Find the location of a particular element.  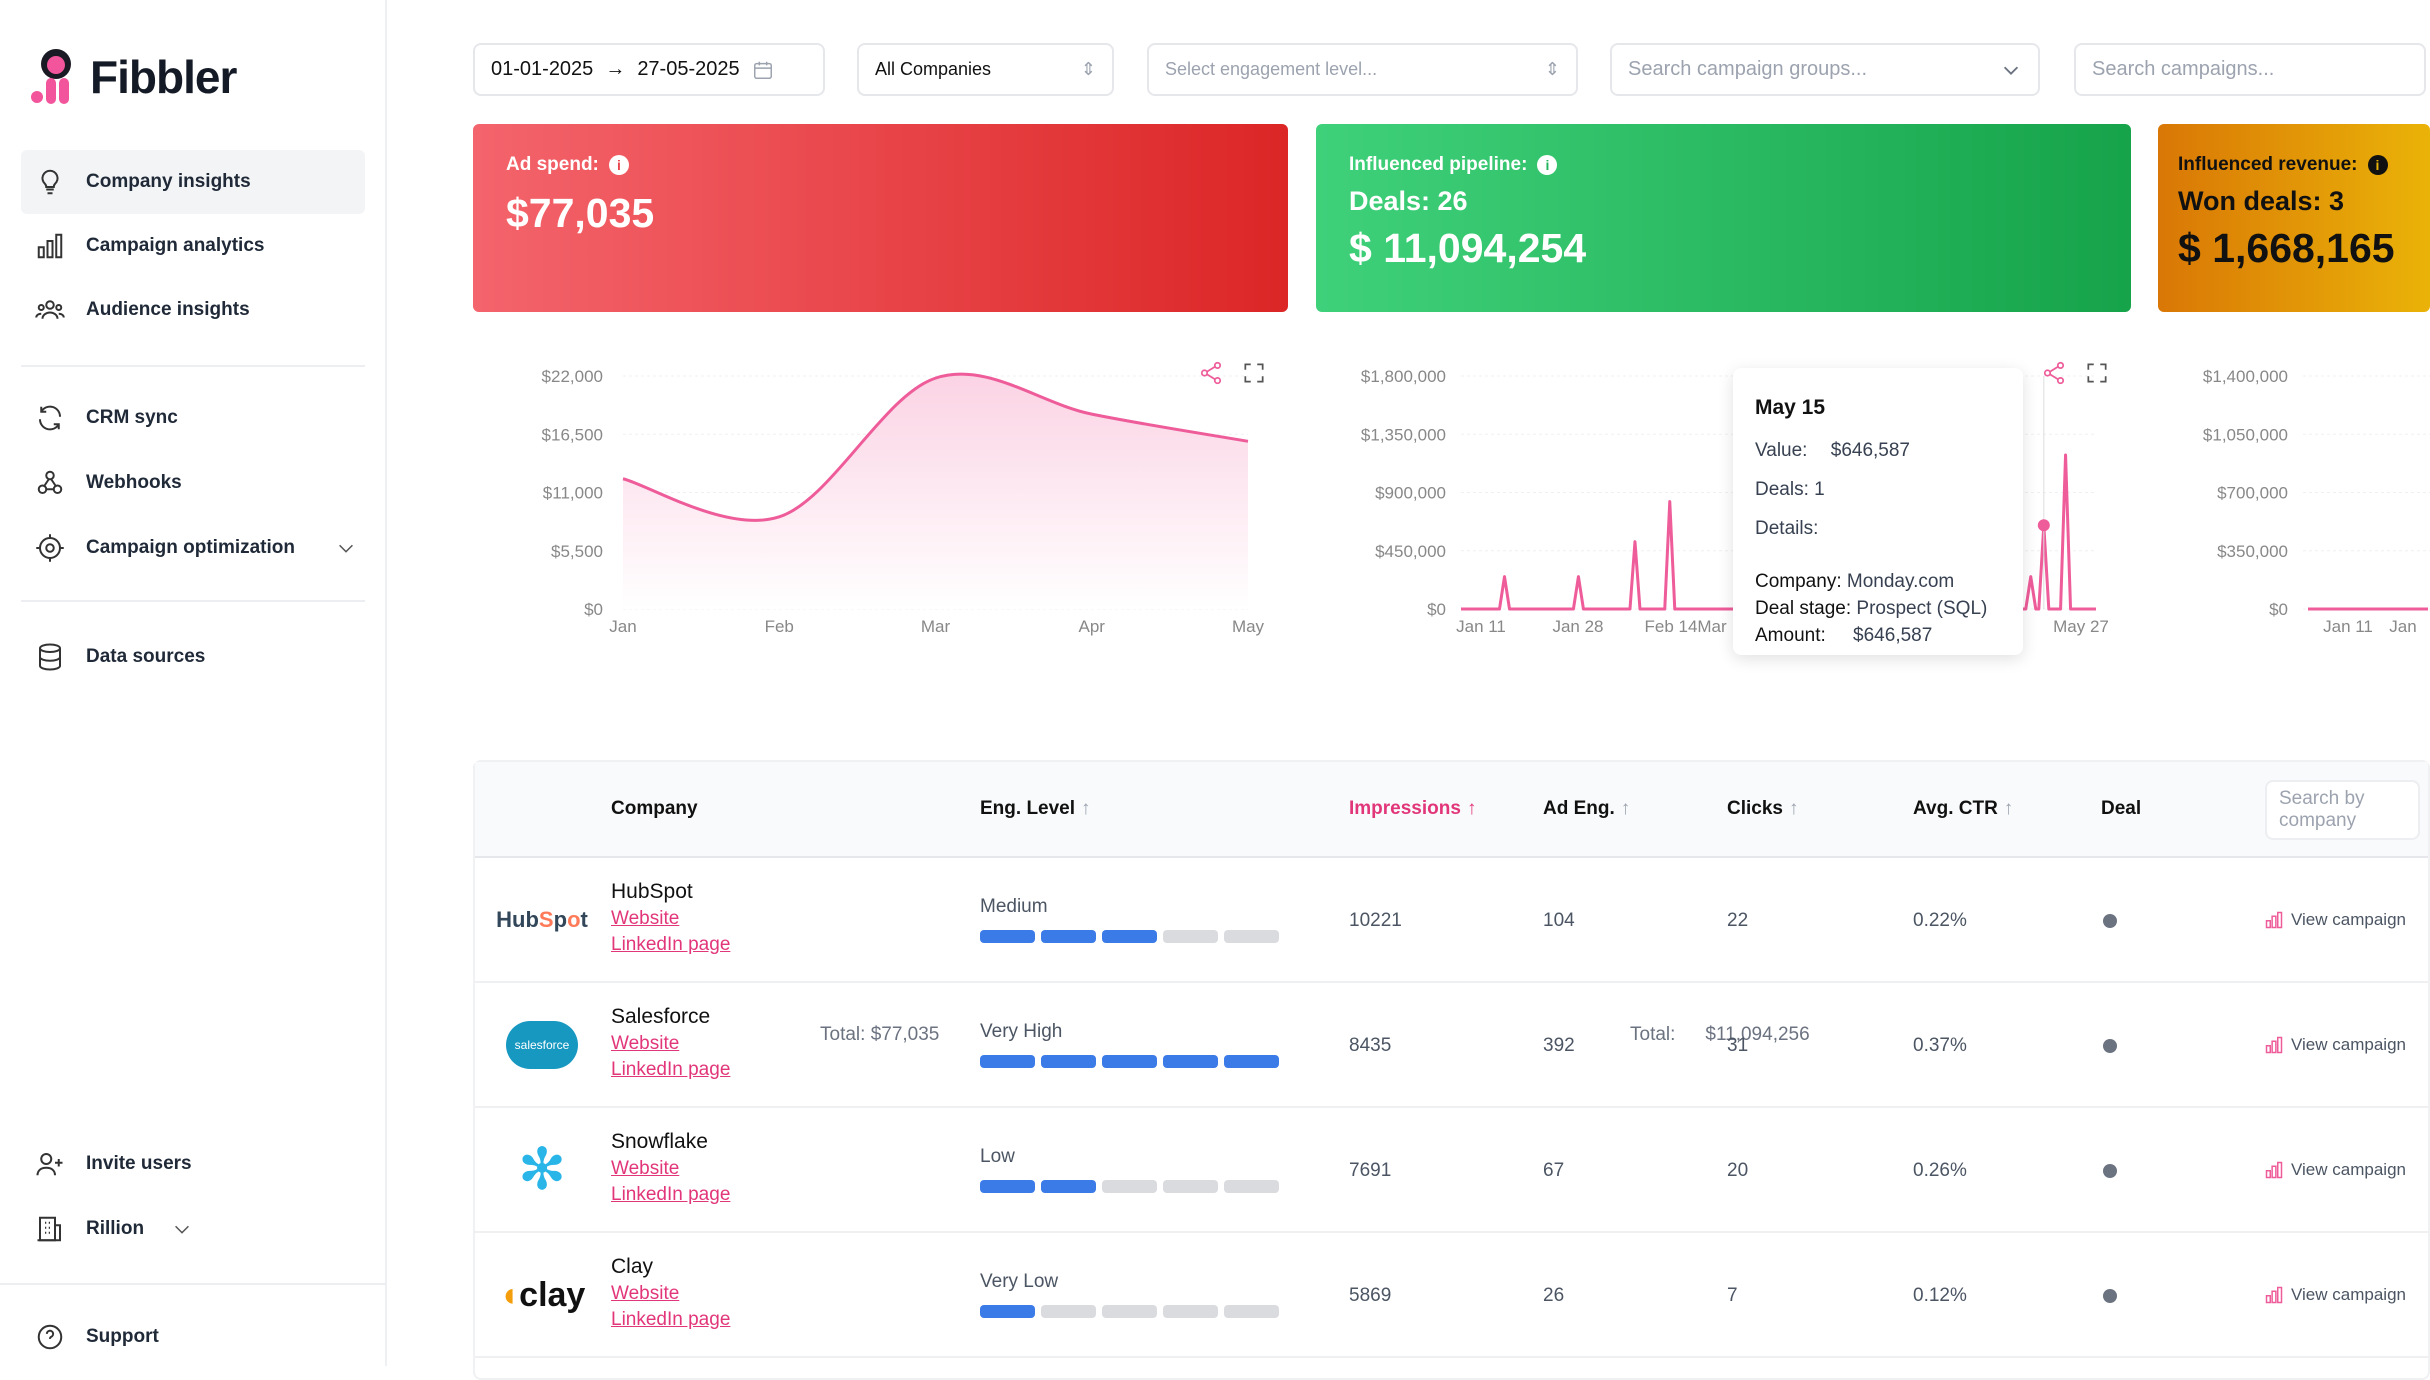

brand-logo: Fibbler is located at coordinates (133, 77).